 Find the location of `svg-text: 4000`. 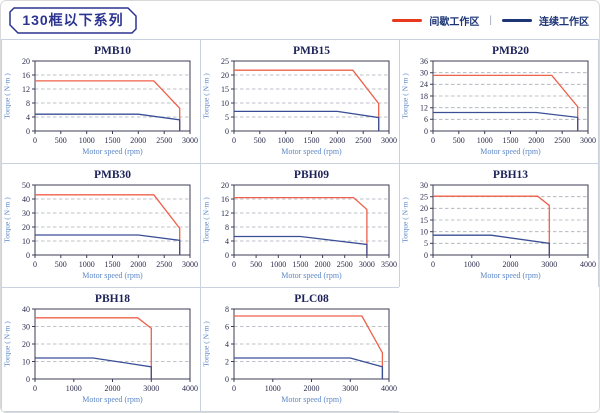

svg-text: 4000 is located at coordinates (588, 264).